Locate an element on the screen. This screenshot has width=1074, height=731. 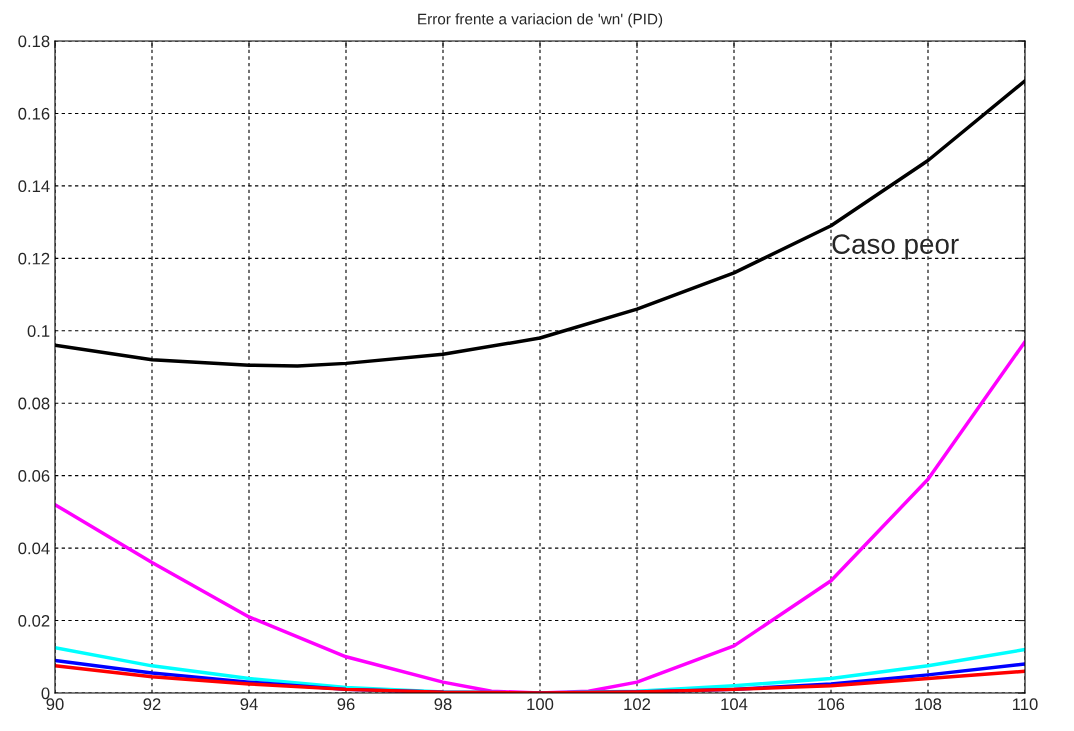
annotation: Caso peor is located at coordinates (895, 247).